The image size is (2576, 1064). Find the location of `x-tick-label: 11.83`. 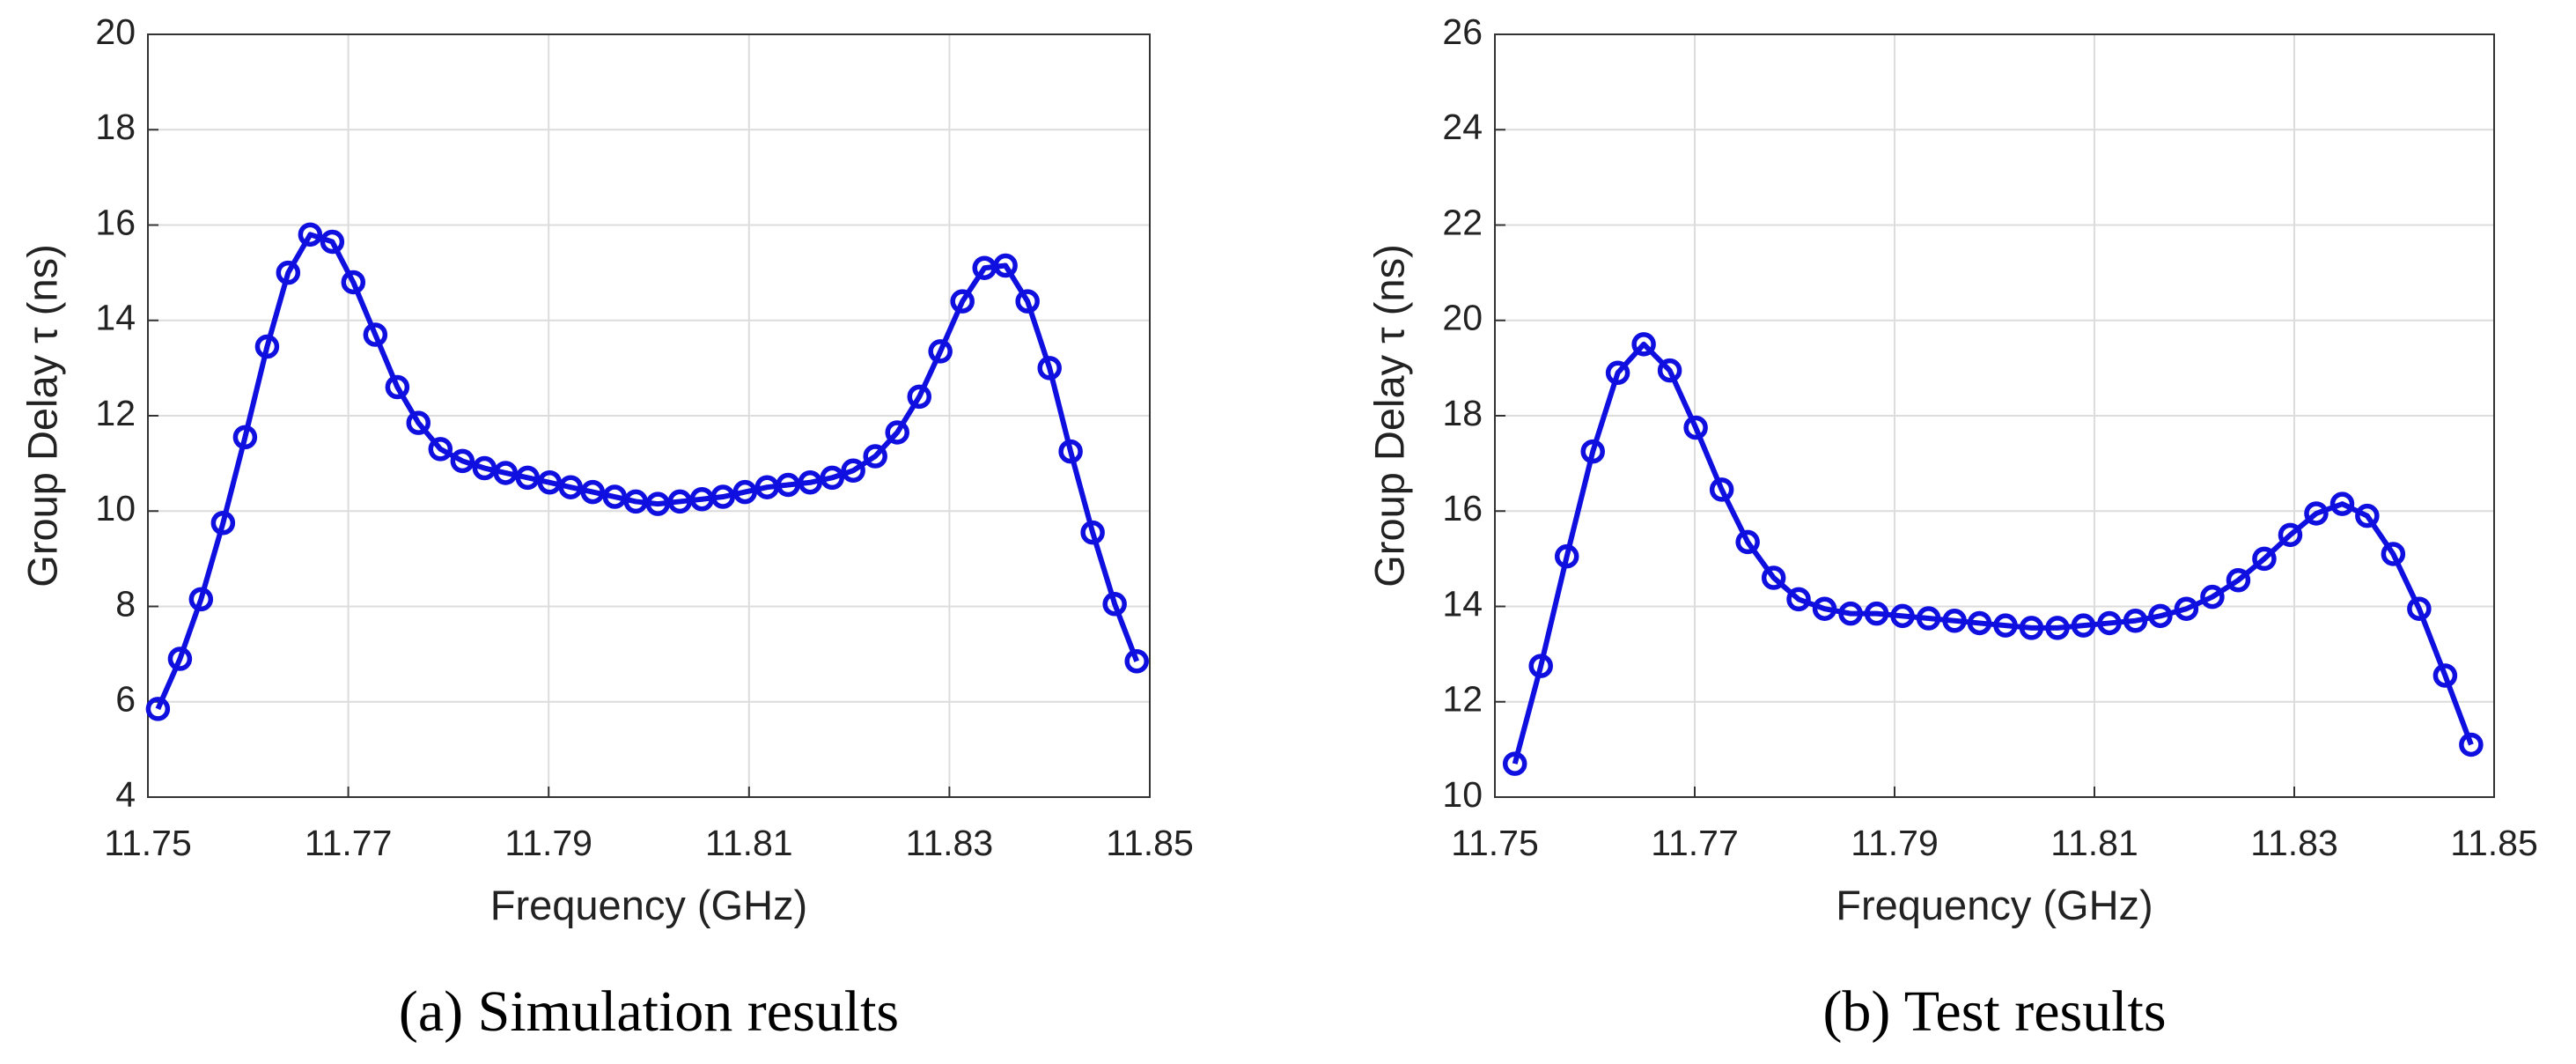

x-tick-label: 11.83 is located at coordinates (950, 843).